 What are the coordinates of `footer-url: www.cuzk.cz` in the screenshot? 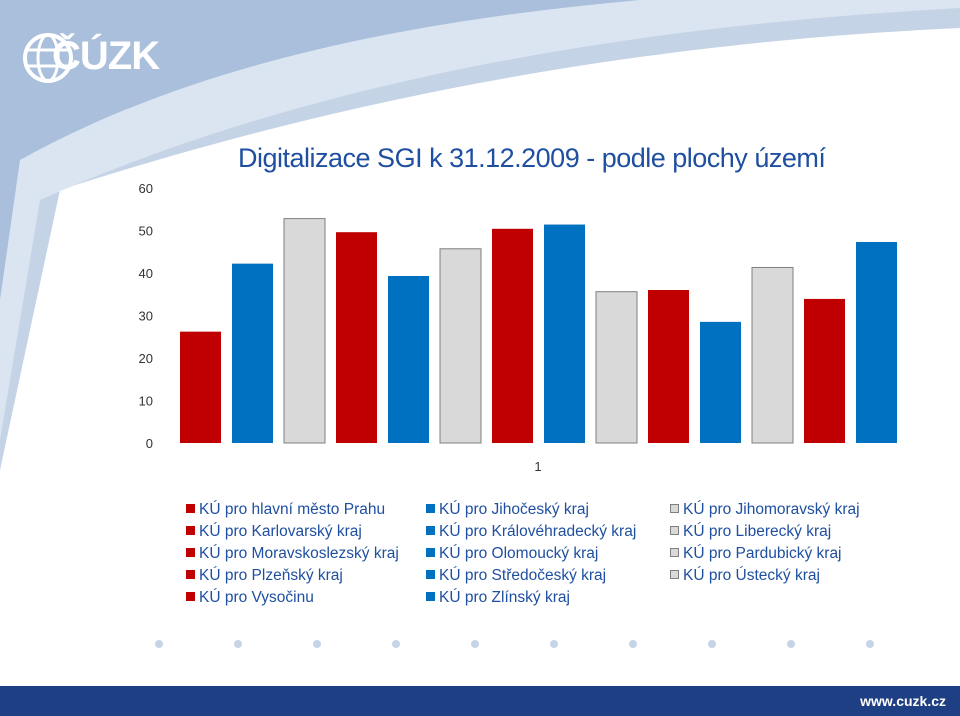 It's located at (903, 701).